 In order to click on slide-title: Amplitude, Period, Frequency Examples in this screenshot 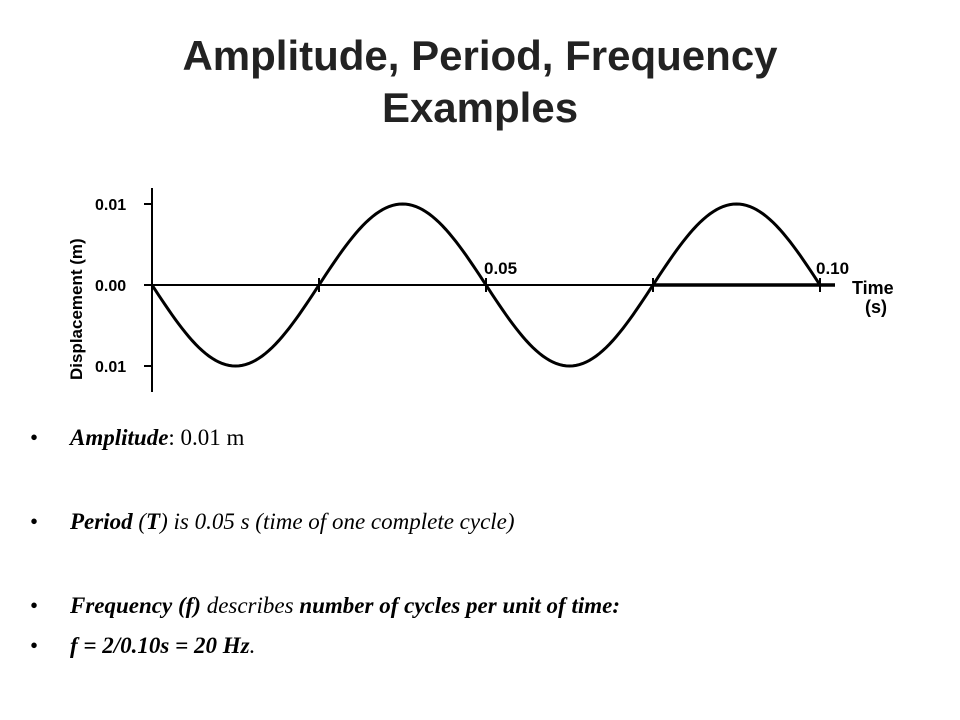, I will do `click(480, 82)`.